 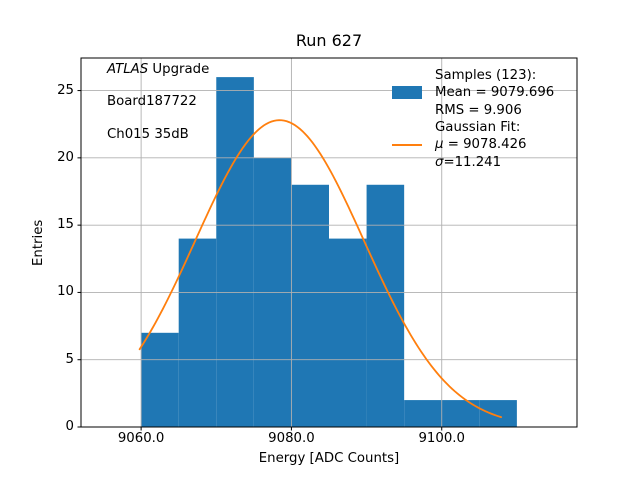 What do you see at coordinates (128, 69) in the screenshot?
I see `annotation-atlas: ATLAS` at bounding box center [128, 69].